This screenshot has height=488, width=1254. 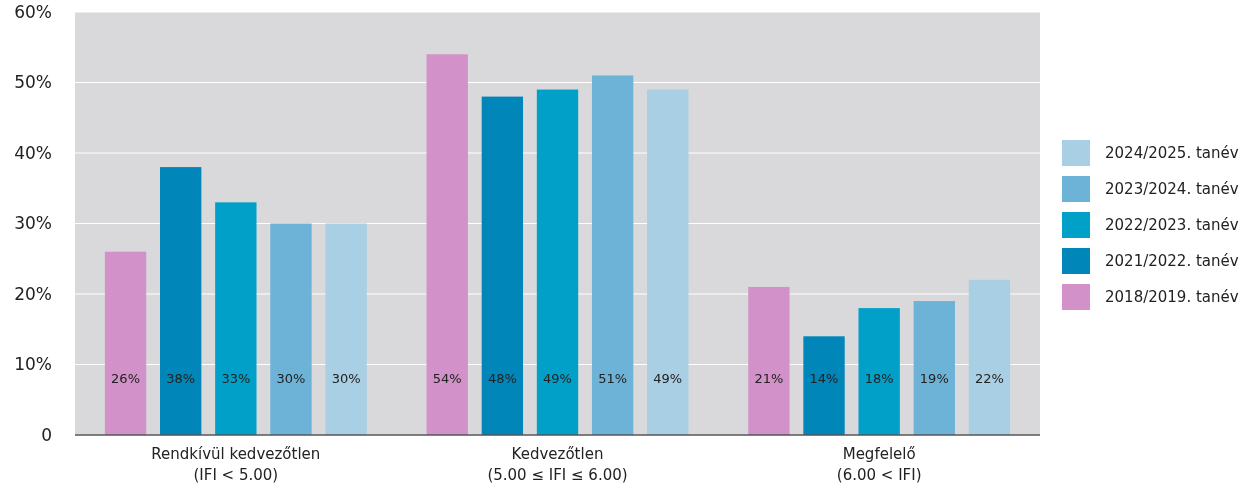 I want to click on data-label: 21%, so click(x=769, y=378).